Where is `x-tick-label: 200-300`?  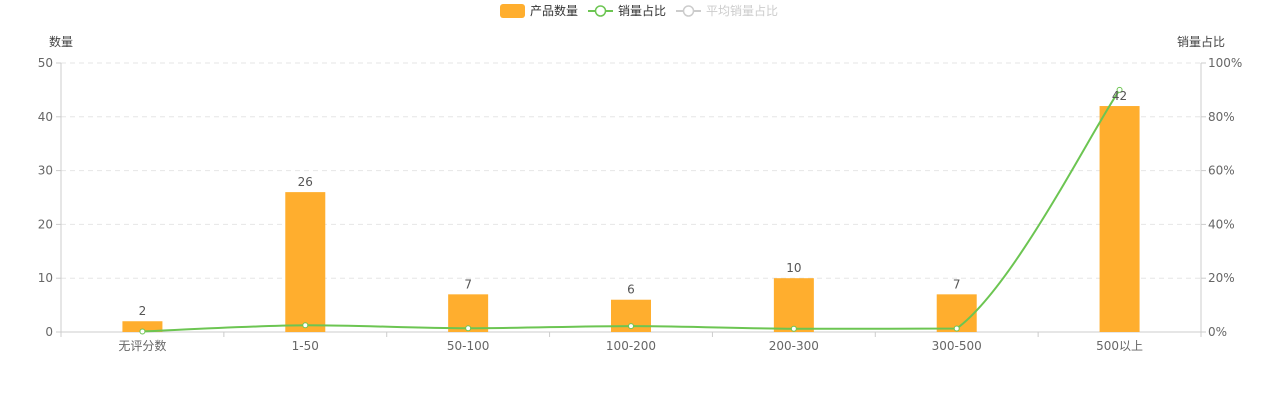 x-tick-label: 200-300 is located at coordinates (794, 346).